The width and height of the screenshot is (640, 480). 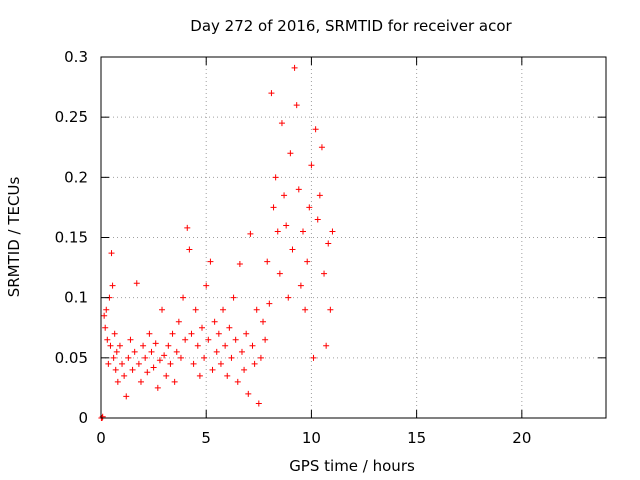 I want to click on x-axis-title: GPS time / hours, so click(x=352, y=466).